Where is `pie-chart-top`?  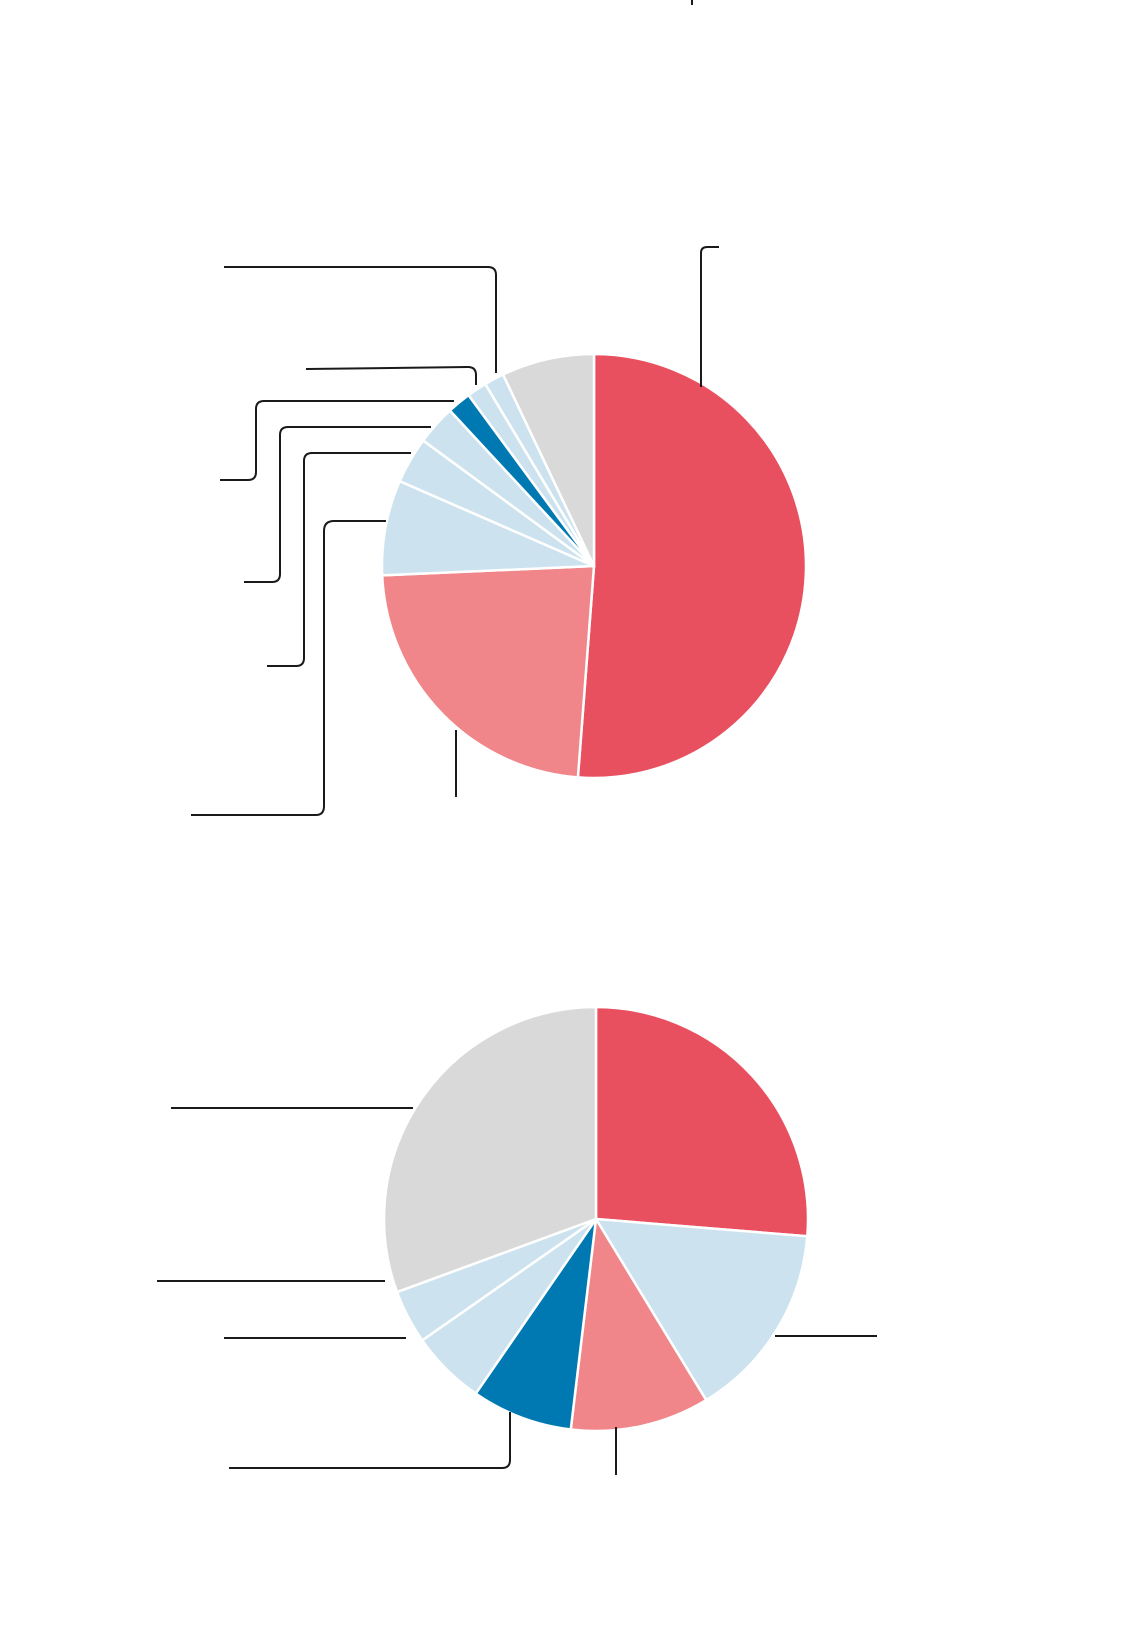
pie-chart-top is located at coordinates (594, 566).